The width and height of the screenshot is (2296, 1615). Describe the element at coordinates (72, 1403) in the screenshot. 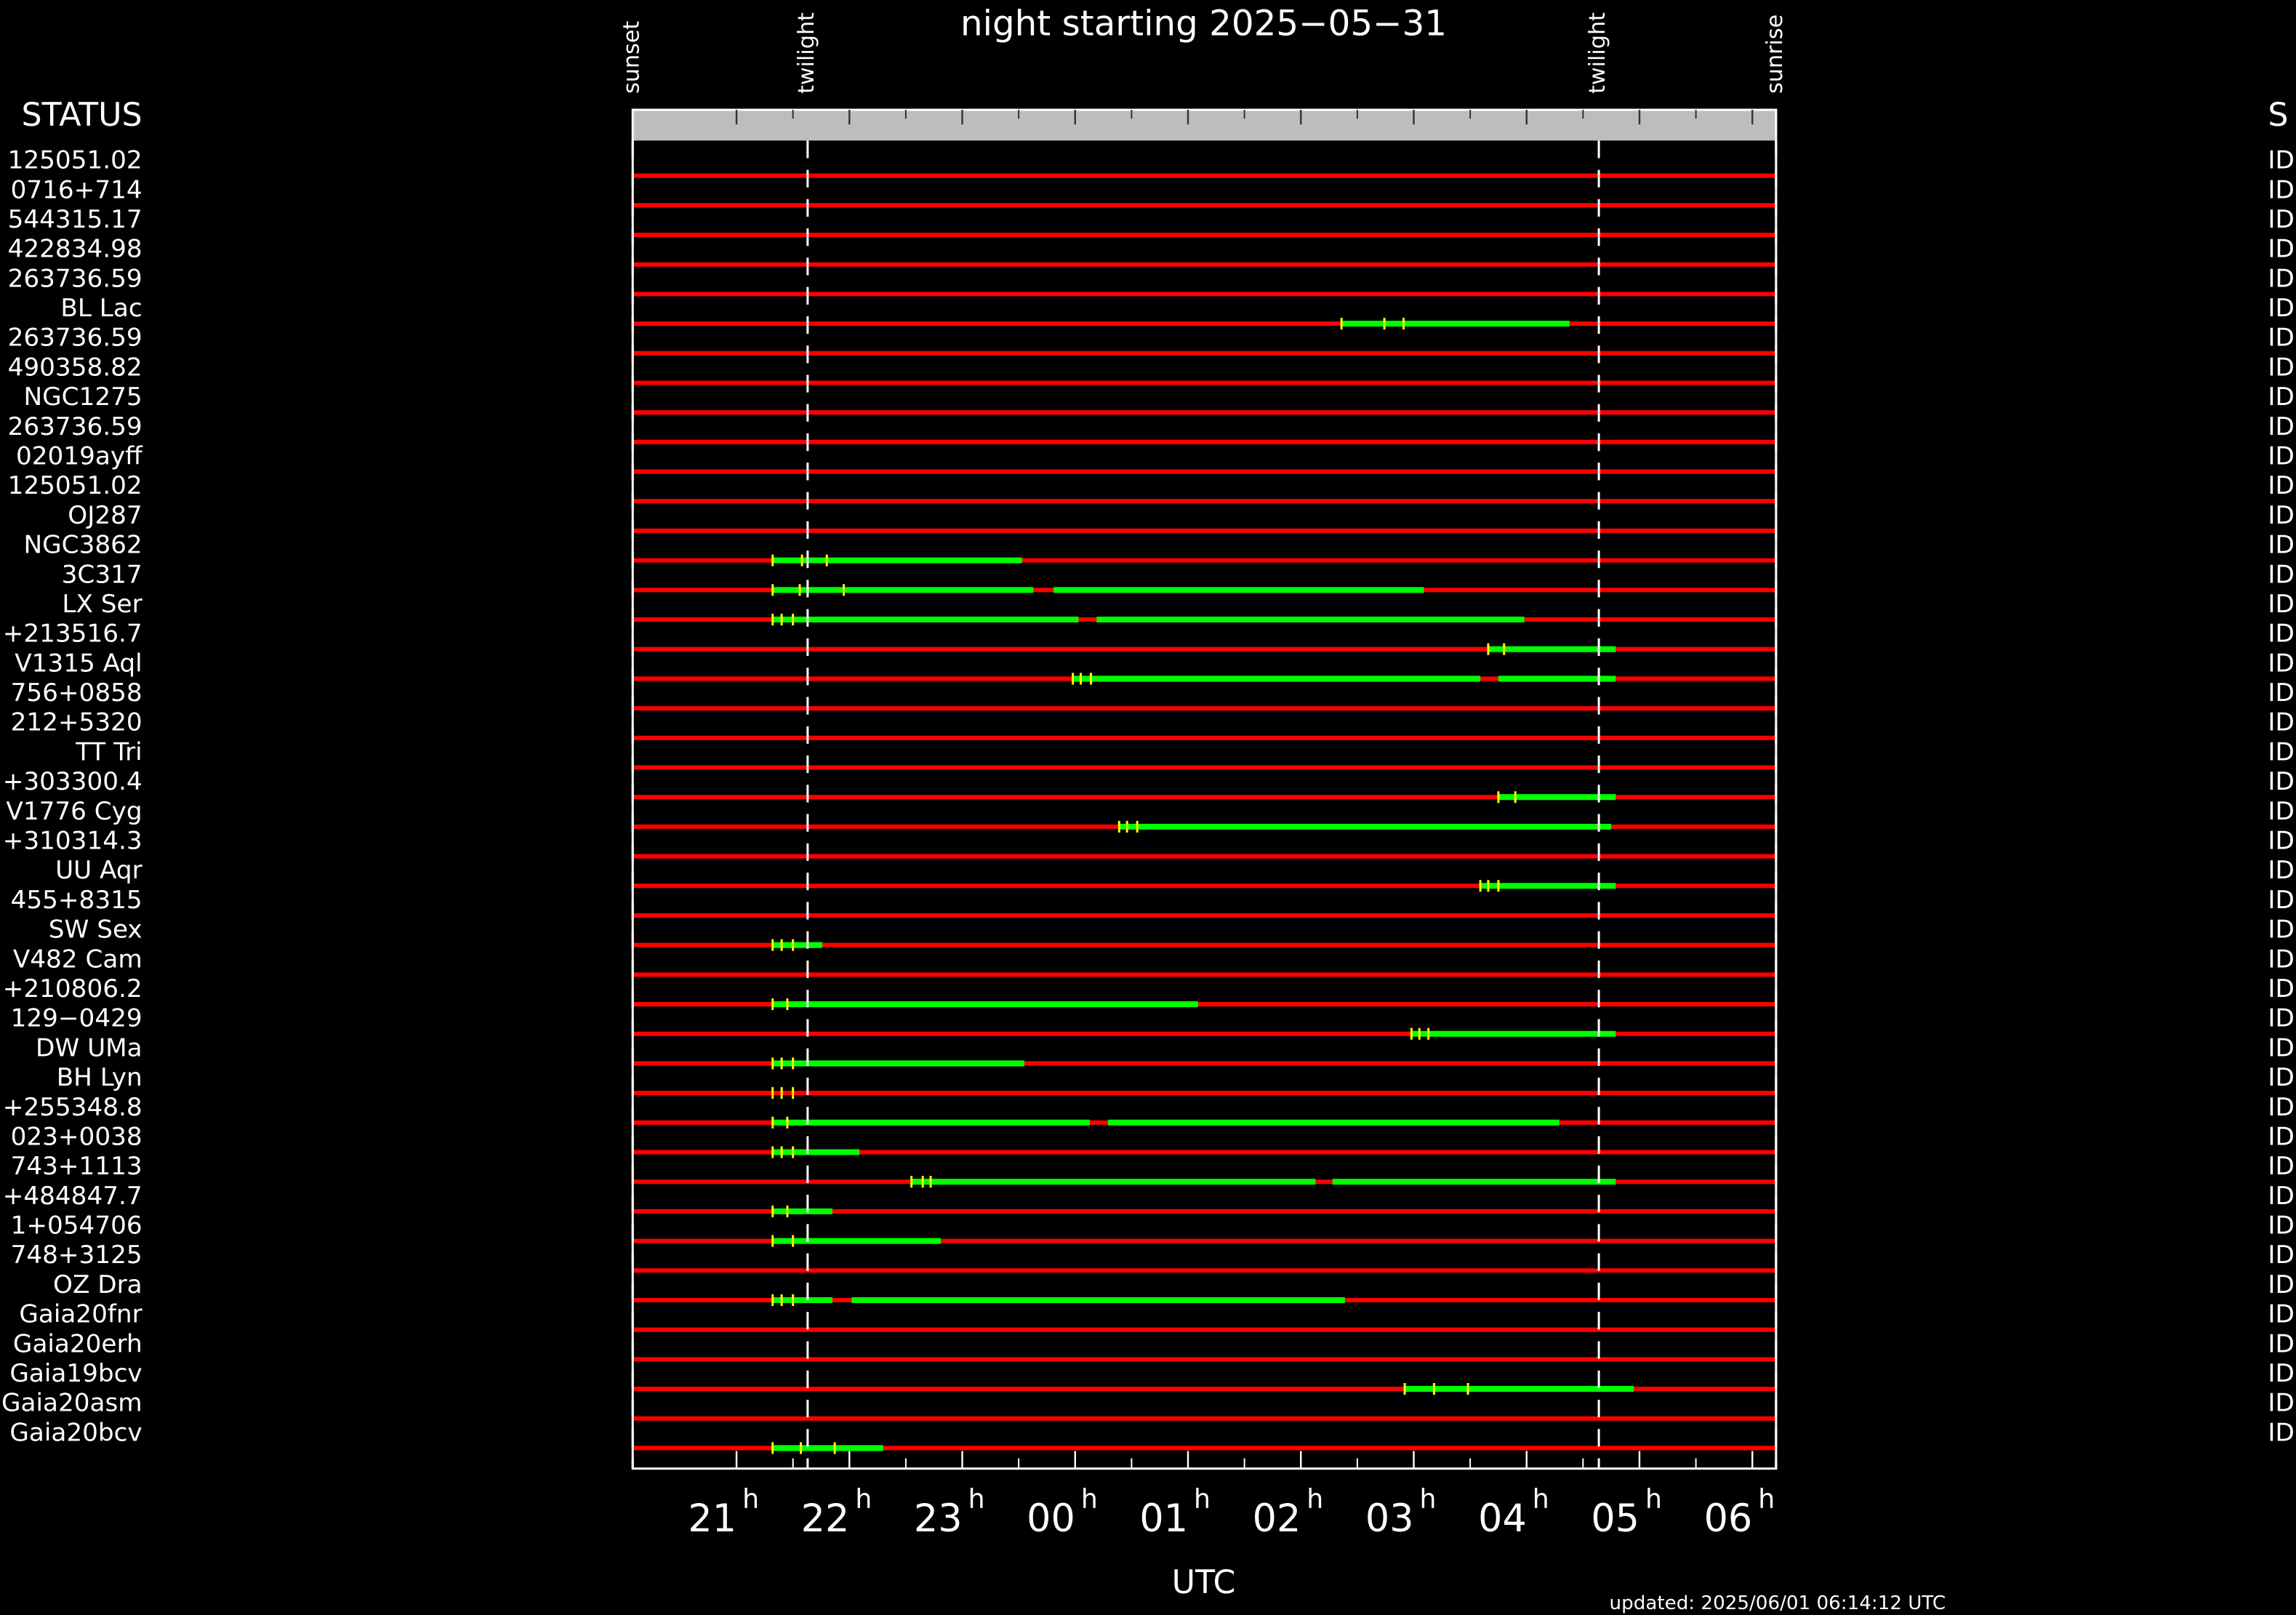

I see `target-name: Gaia20asm` at that location.